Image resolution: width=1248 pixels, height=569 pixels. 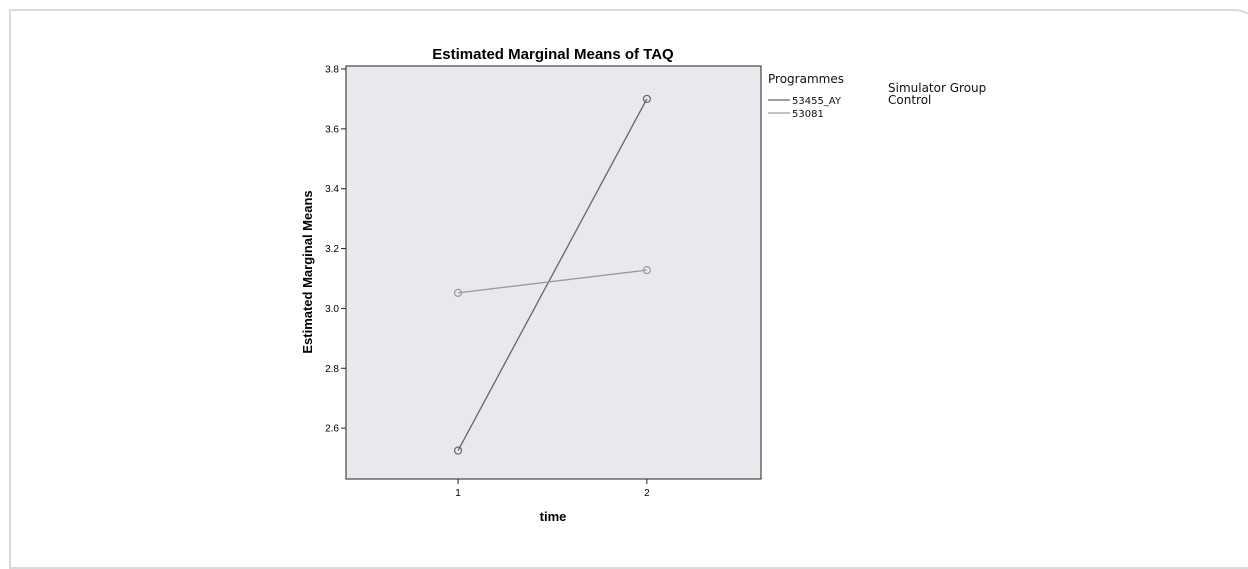 What do you see at coordinates (937, 88) in the screenshot?
I see `legend-annotation-simulator: Simulator Group` at bounding box center [937, 88].